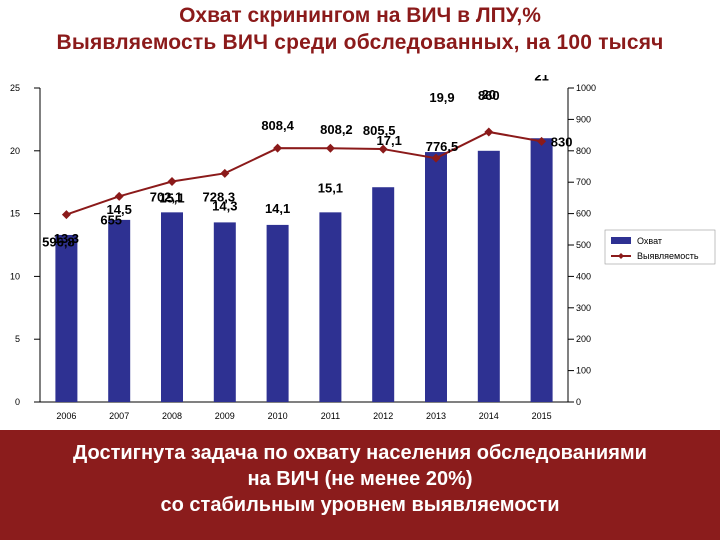 This screenshot has width=720, height=540. I want to click on y-left-tick-label: 25, so click(15, 88).